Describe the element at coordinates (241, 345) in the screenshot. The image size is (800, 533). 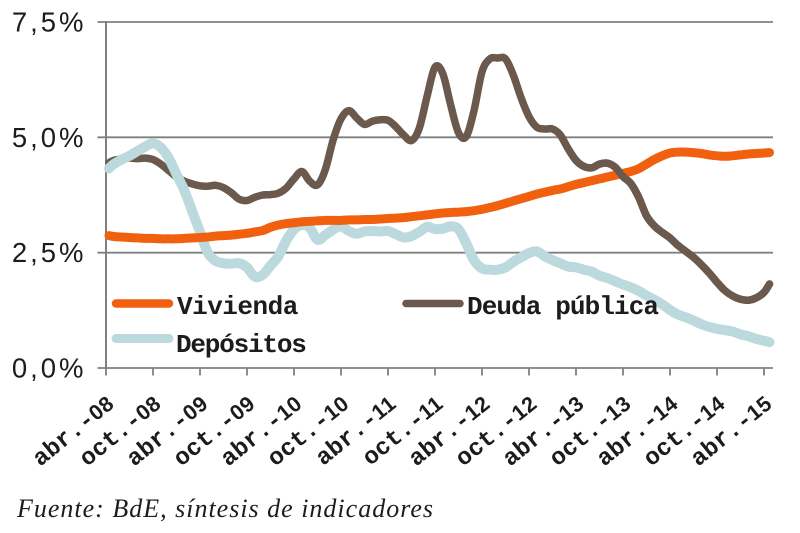
I see `svg-text: Depósitos` at that location.